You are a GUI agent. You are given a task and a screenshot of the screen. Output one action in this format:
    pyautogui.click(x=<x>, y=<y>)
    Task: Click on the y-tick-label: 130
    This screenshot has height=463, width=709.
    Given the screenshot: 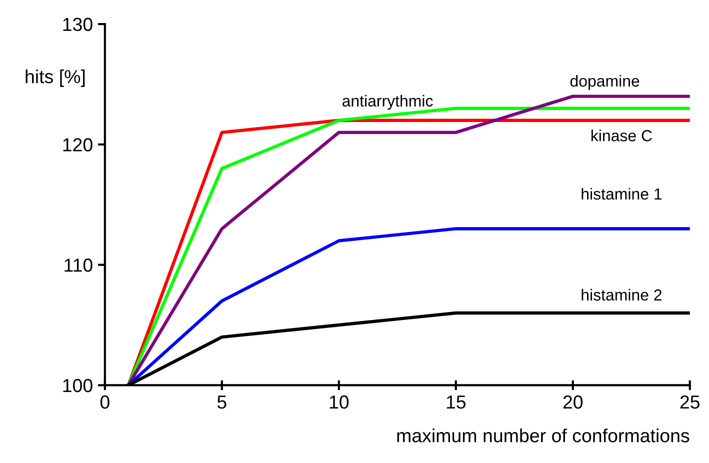 What is the action you would take?
    pyautogui.click(x=77, y=25)
    